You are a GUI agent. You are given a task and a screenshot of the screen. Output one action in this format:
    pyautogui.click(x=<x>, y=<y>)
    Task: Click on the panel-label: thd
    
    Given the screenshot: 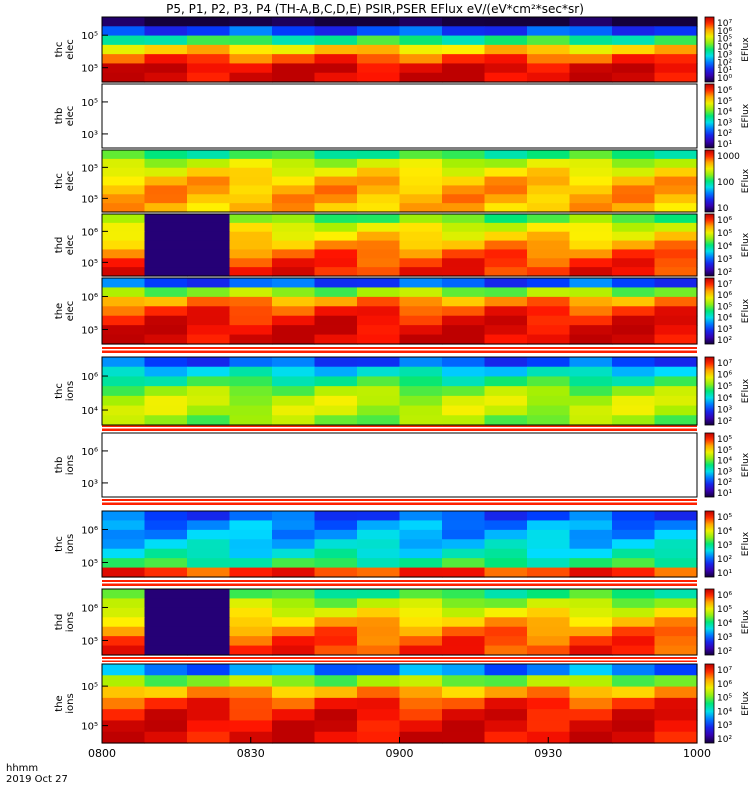 What is the action you would take?
    pyautogui.click(x=59, y=245)
    